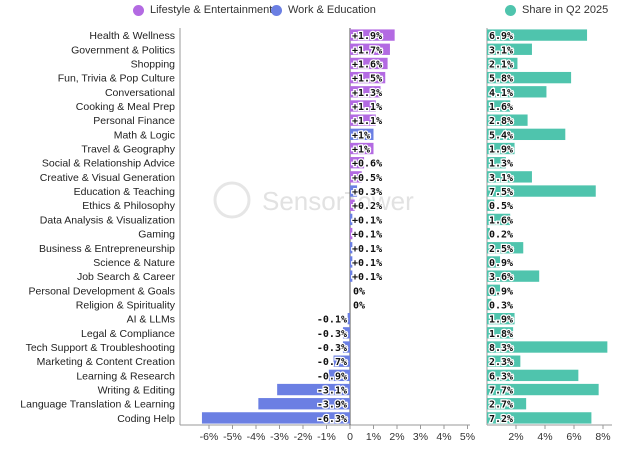 This screenshot has height=450, width=638. Describe the element at coordinates (501, 376) in the screenshot. I see `share-value-label: 6.3%` at that location.